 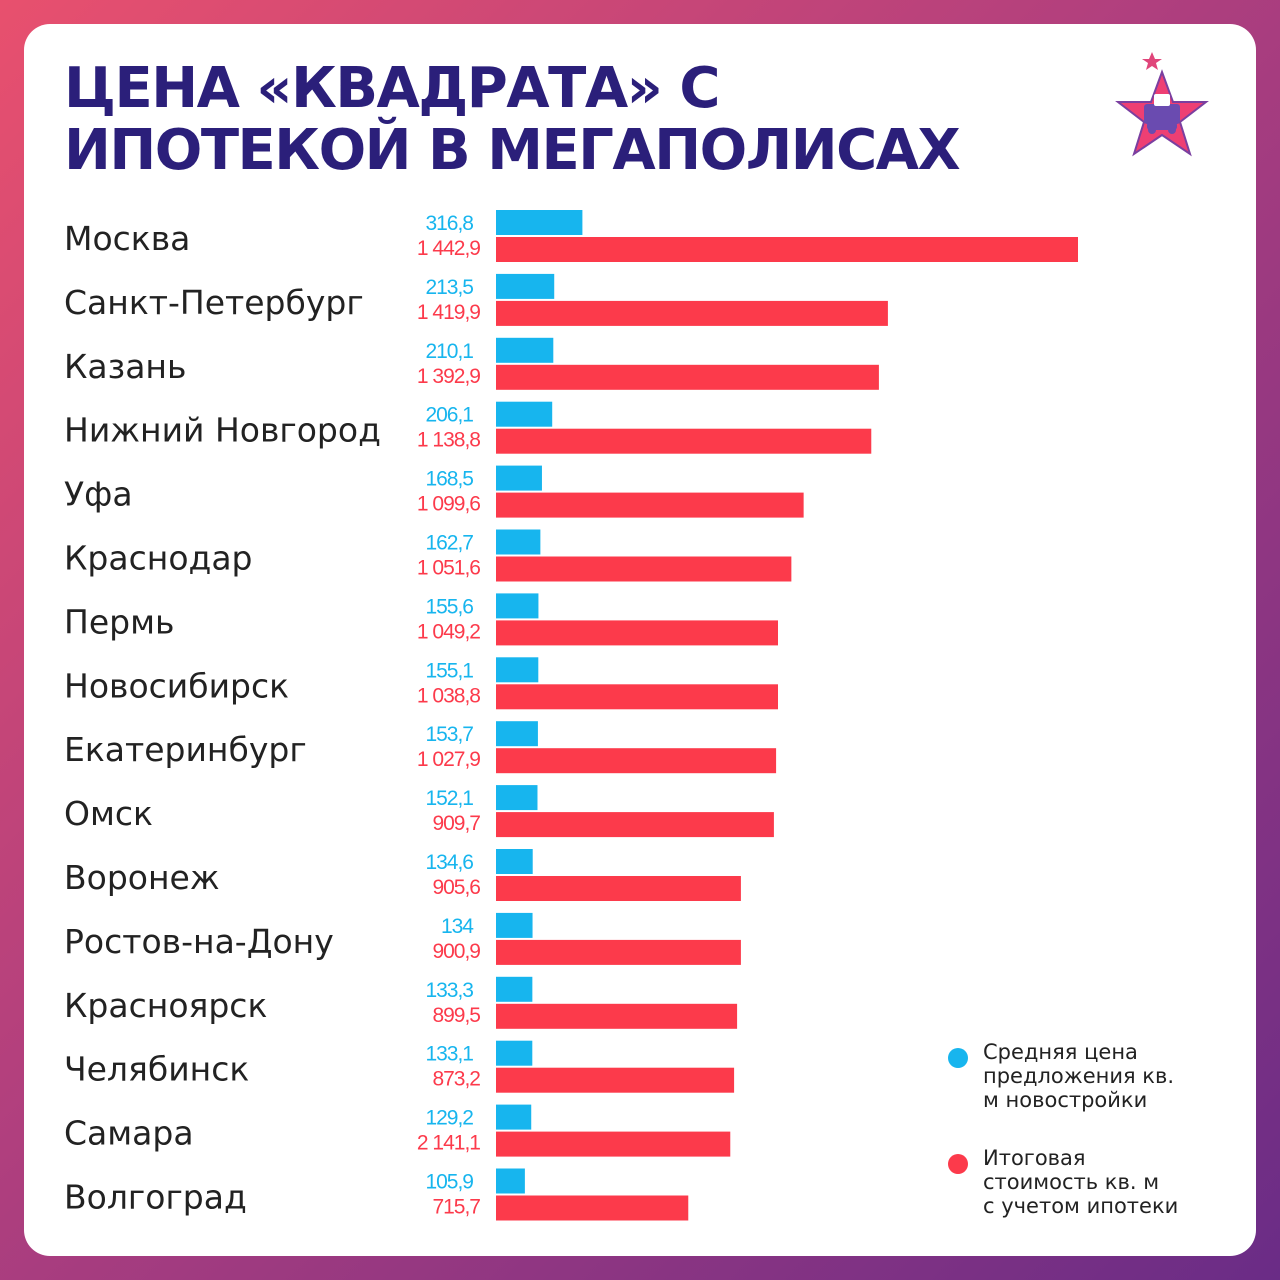 I want to click on value-label-new-build-price: 155,6, so click(x=449, y=606).